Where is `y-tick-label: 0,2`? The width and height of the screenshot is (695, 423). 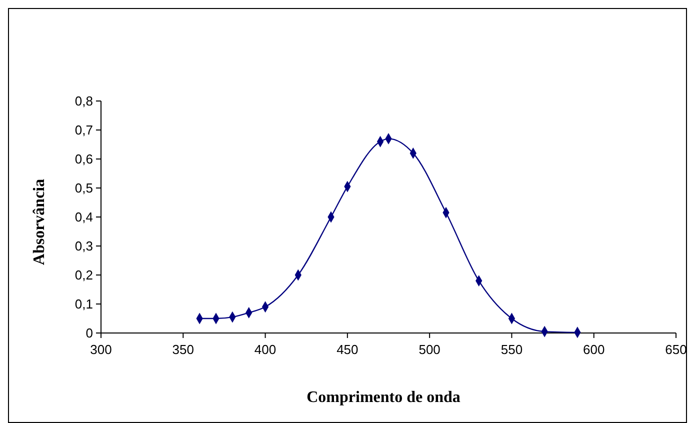 y-tick-label: 0,2 is located at coordinates (83, 275).